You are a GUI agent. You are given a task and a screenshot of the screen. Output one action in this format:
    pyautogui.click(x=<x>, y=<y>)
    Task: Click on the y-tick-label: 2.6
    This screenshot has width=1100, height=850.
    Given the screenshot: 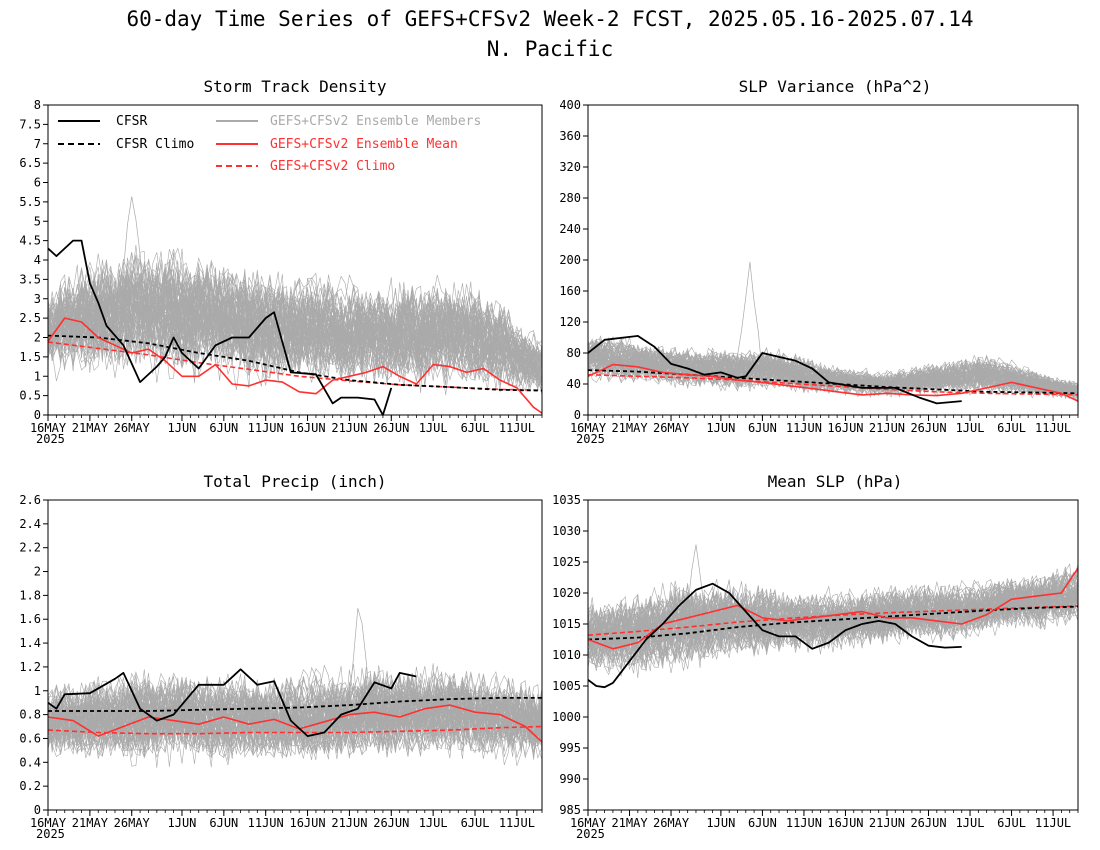 What is the action you would take?
    pyautogui.click(x=30, y=500)
    